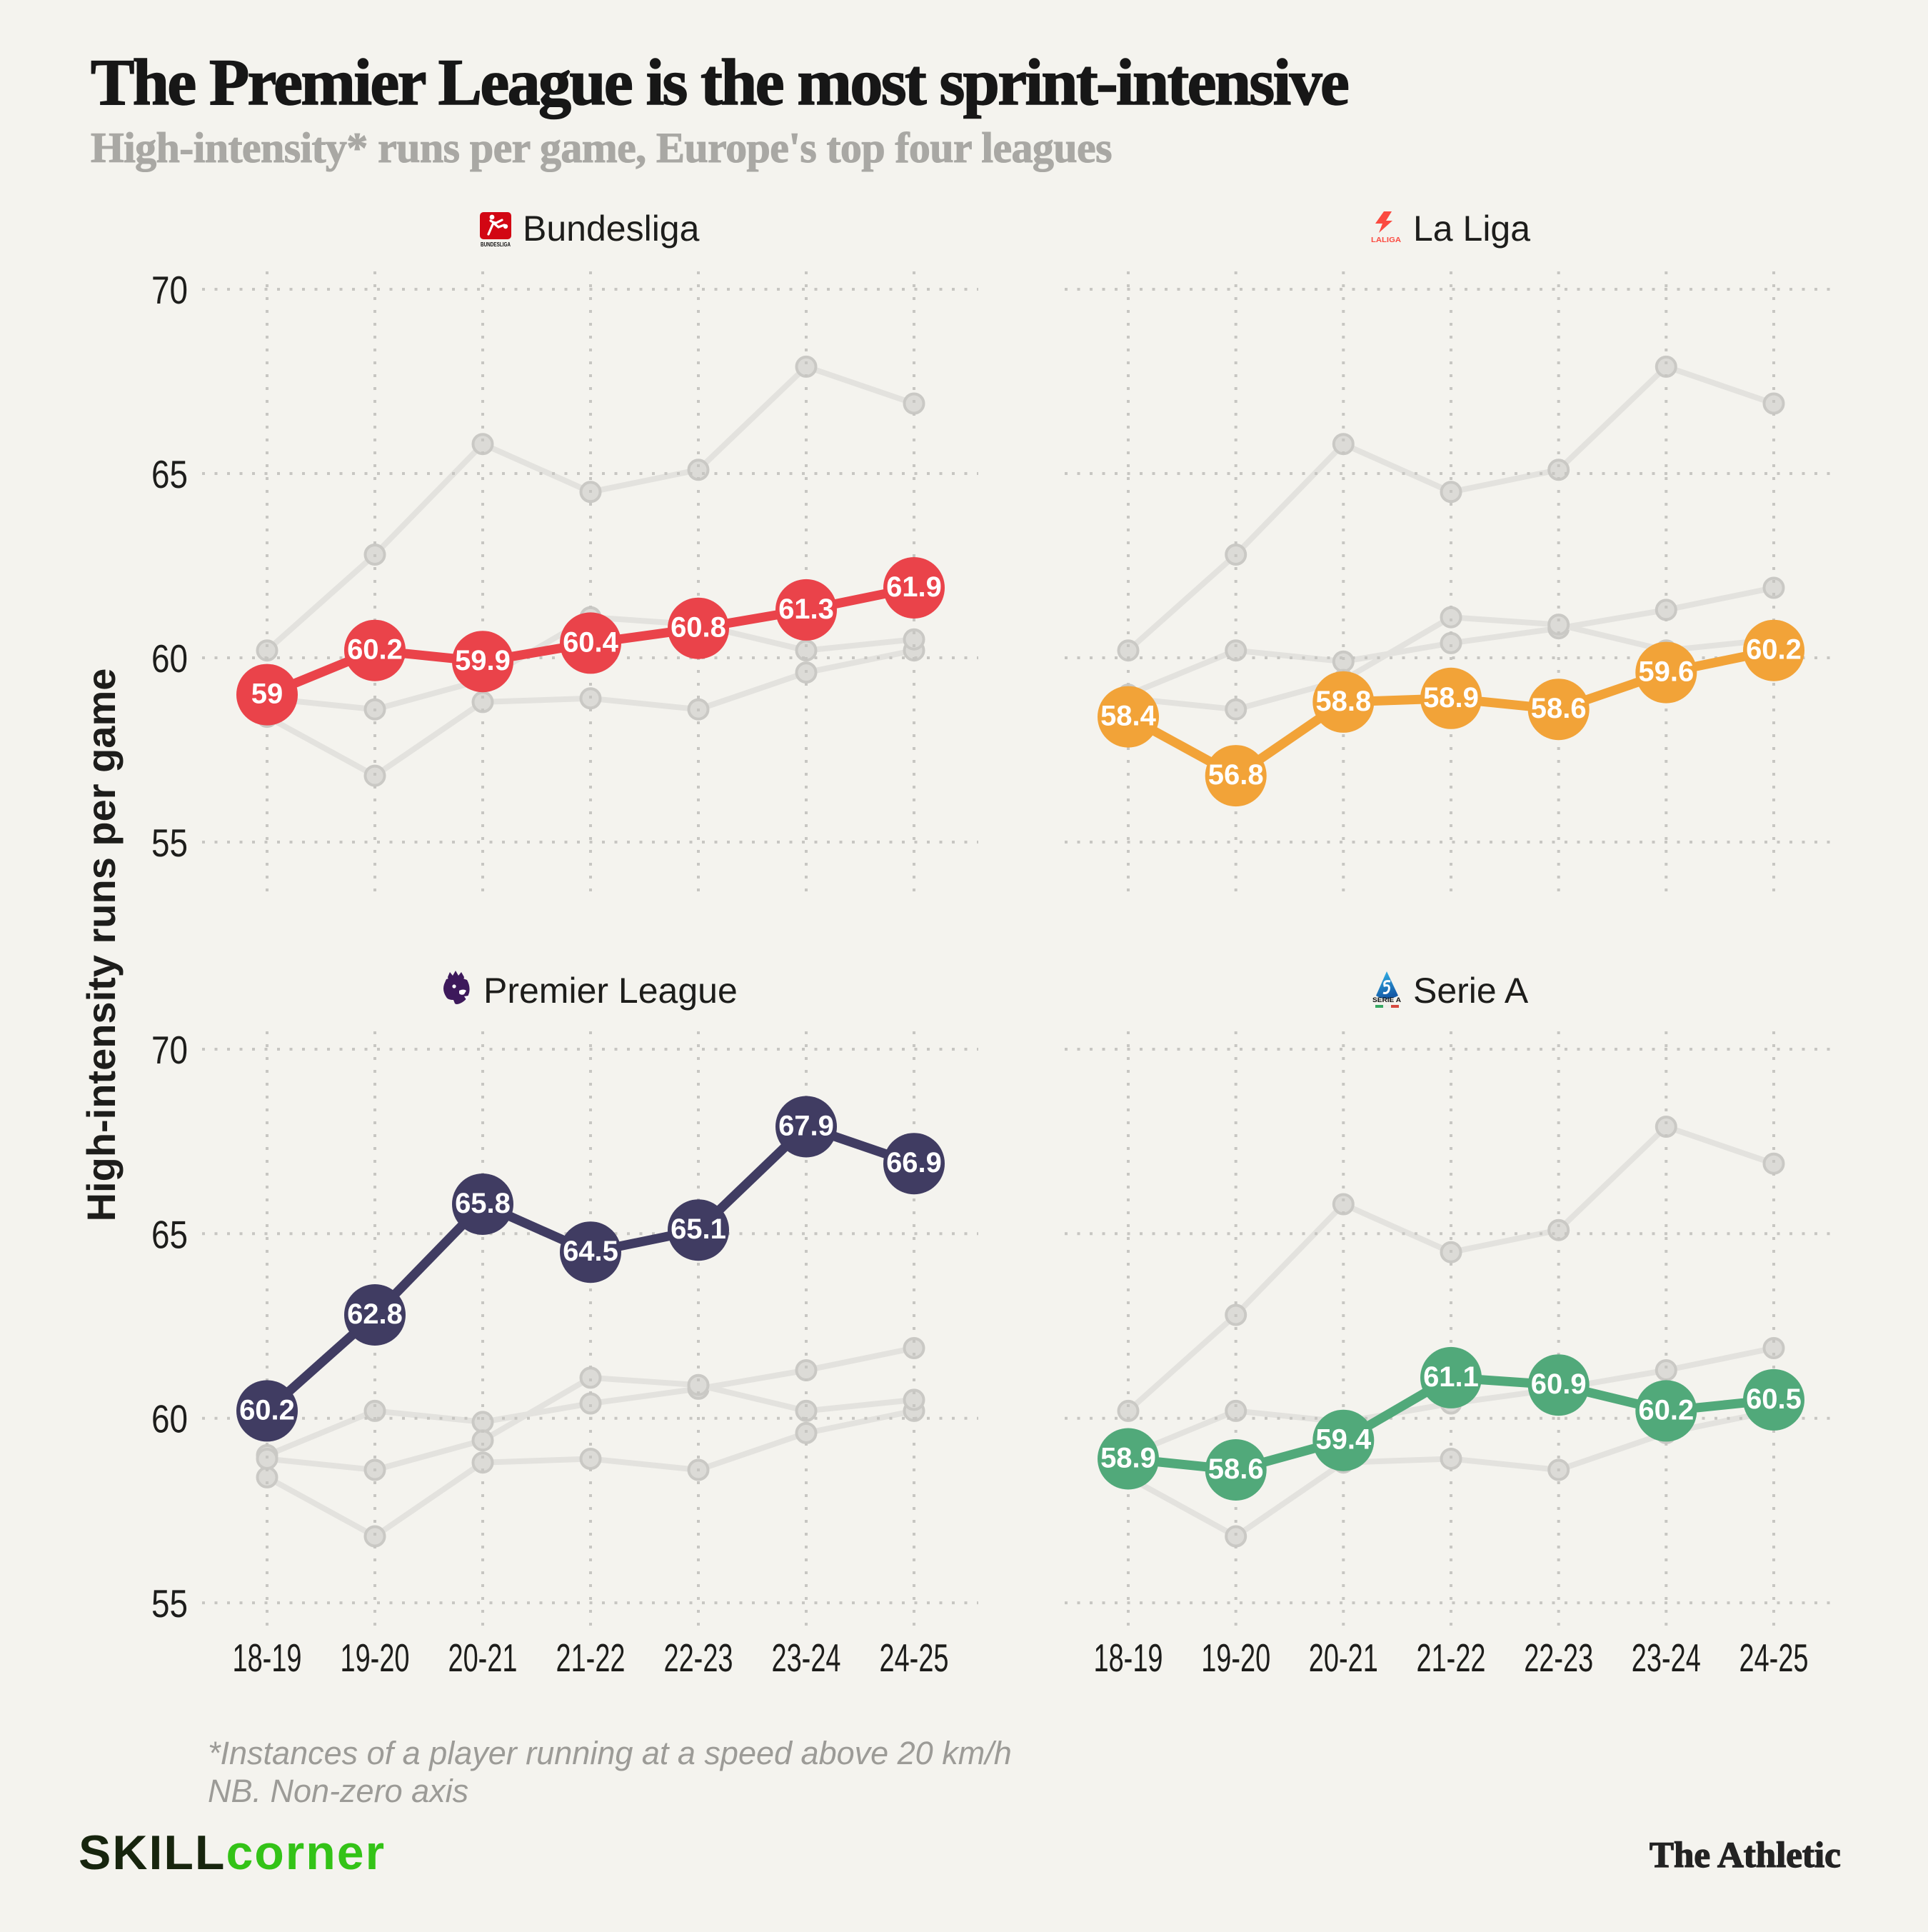 Image resolution: width=1928 pixels, height=1932 pixels. What do you see at coordinates (1128, 716) in the screenshot?
I see `svg-text: 58.4` at bounding box center [1128, 716].